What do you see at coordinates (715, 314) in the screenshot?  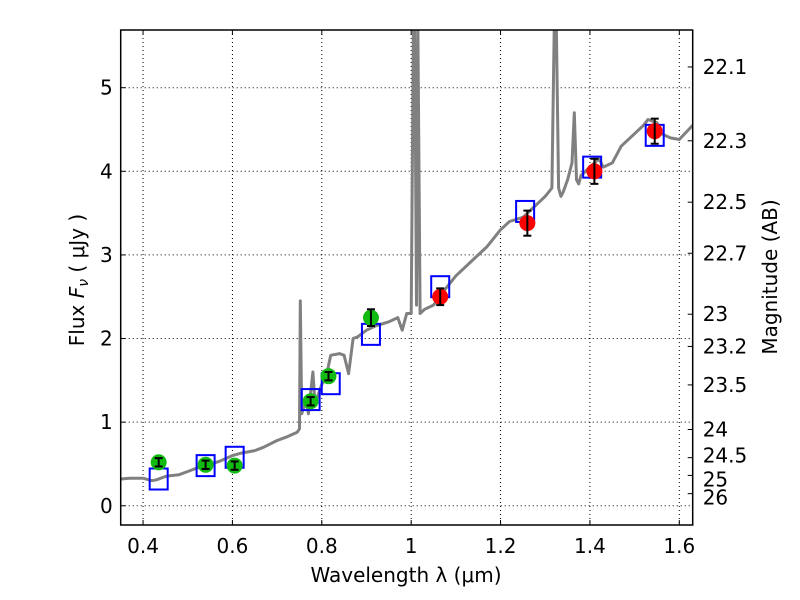 I see `y2-tick-label: 23` at bounding box center [715, 314].